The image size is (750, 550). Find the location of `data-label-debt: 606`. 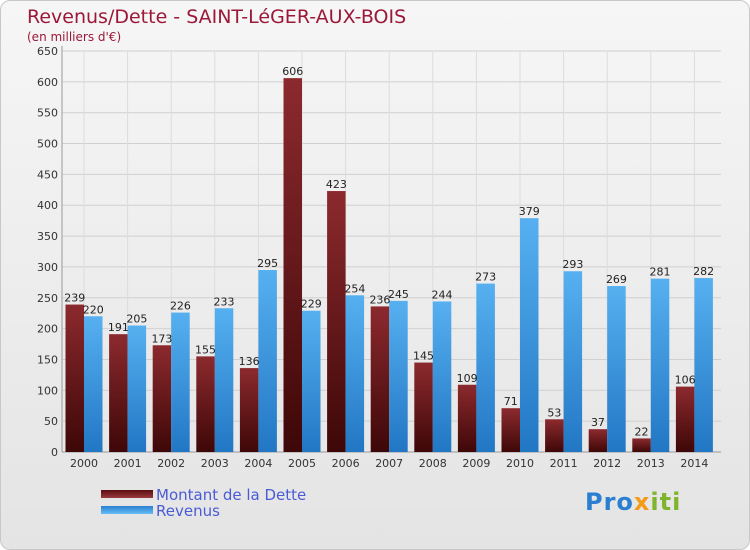

data-label-debt: 606 is located at coordinates (292, 71).